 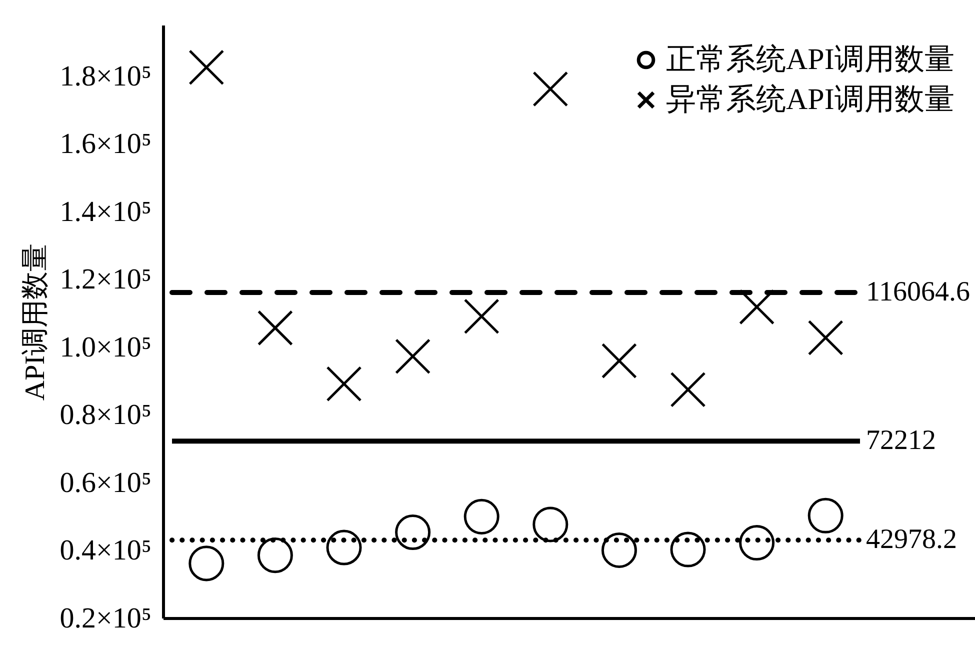 I want to click on ref-line-label: 42978.2, so click(x=911, y=540).